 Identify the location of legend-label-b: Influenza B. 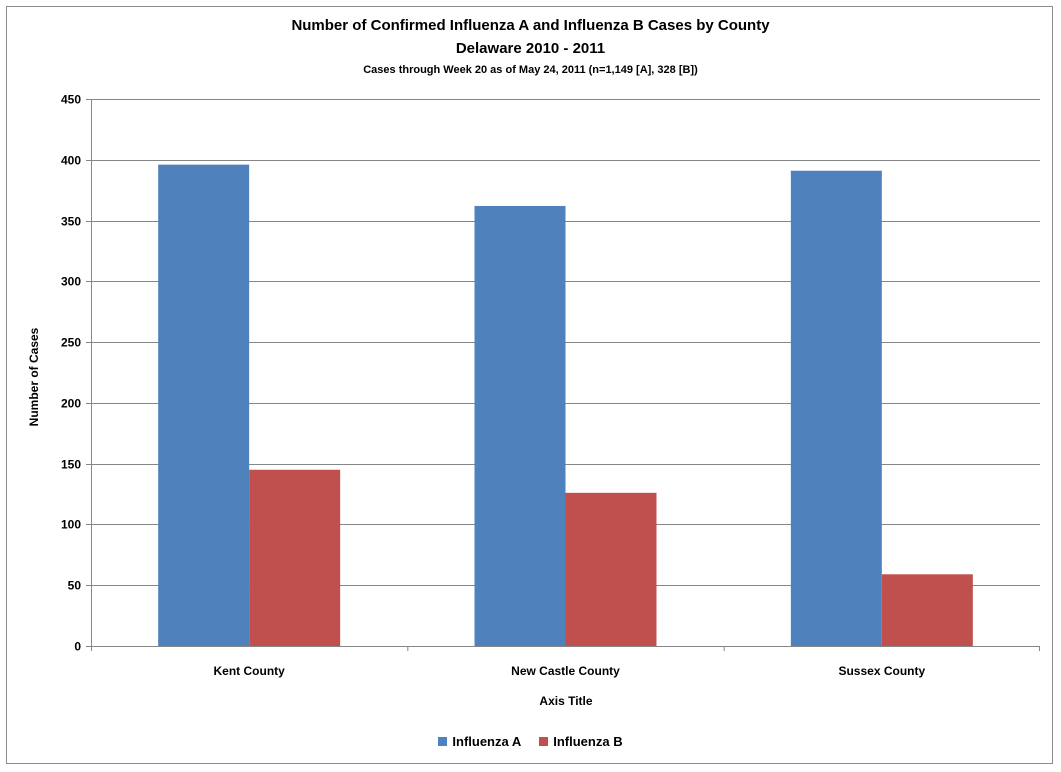
(588, 741).